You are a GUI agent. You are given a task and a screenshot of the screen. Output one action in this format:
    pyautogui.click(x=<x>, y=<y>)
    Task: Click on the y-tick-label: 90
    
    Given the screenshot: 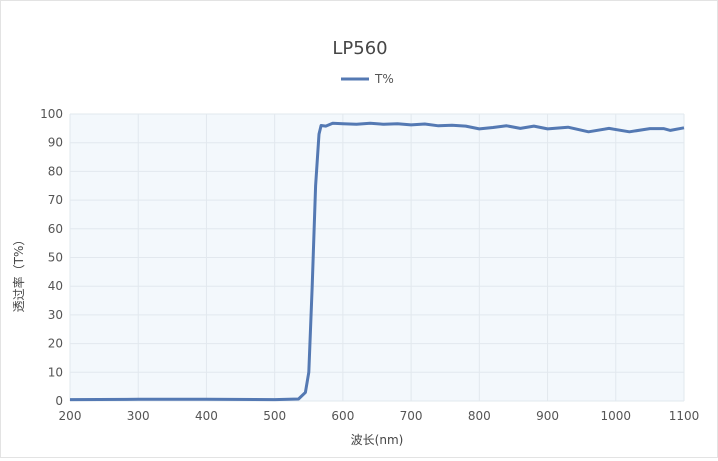 What is the action you would take?
    pyautogui.click(x=55, y=143)
    